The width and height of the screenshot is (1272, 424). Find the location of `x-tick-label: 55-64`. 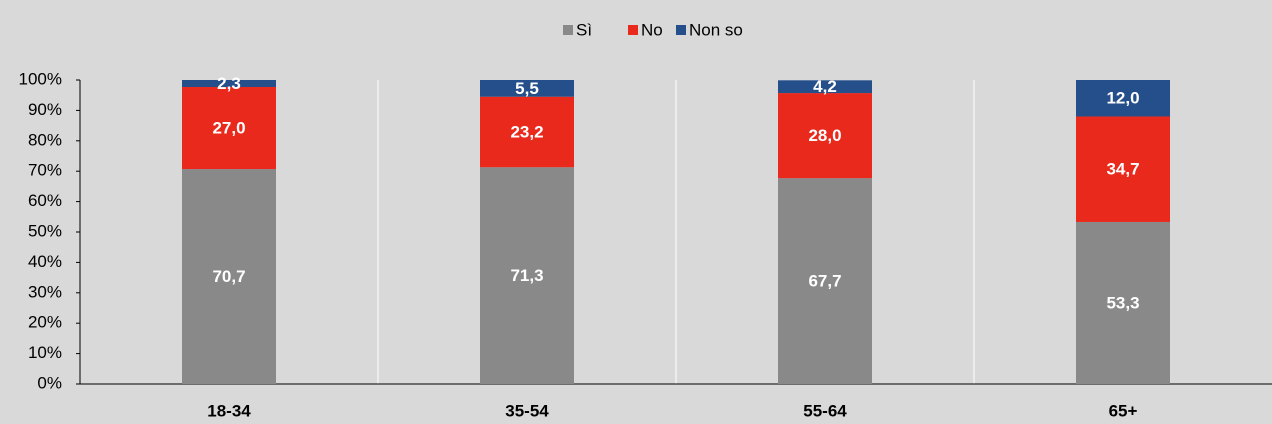

x-tick-label: 55-64 is located at coordinates (825, 410).